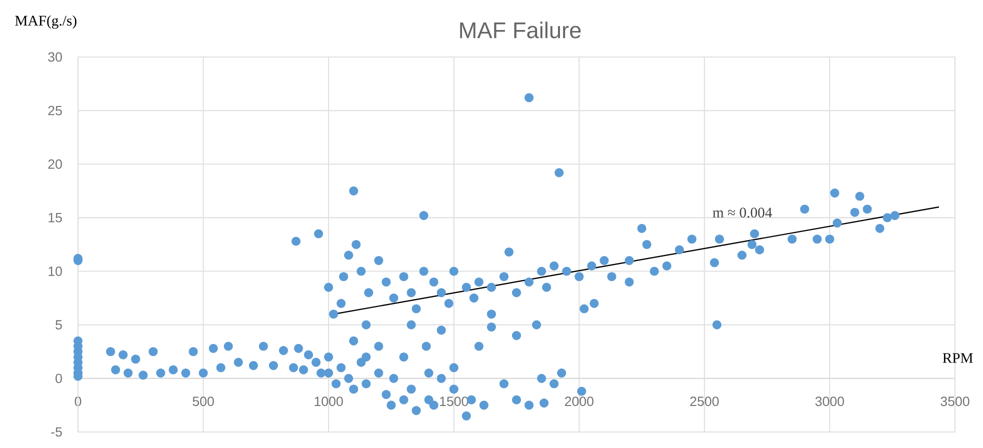 This screenshot has height=448, width=983. I want to click on x-tick-label: 1500, so click(454, 401).